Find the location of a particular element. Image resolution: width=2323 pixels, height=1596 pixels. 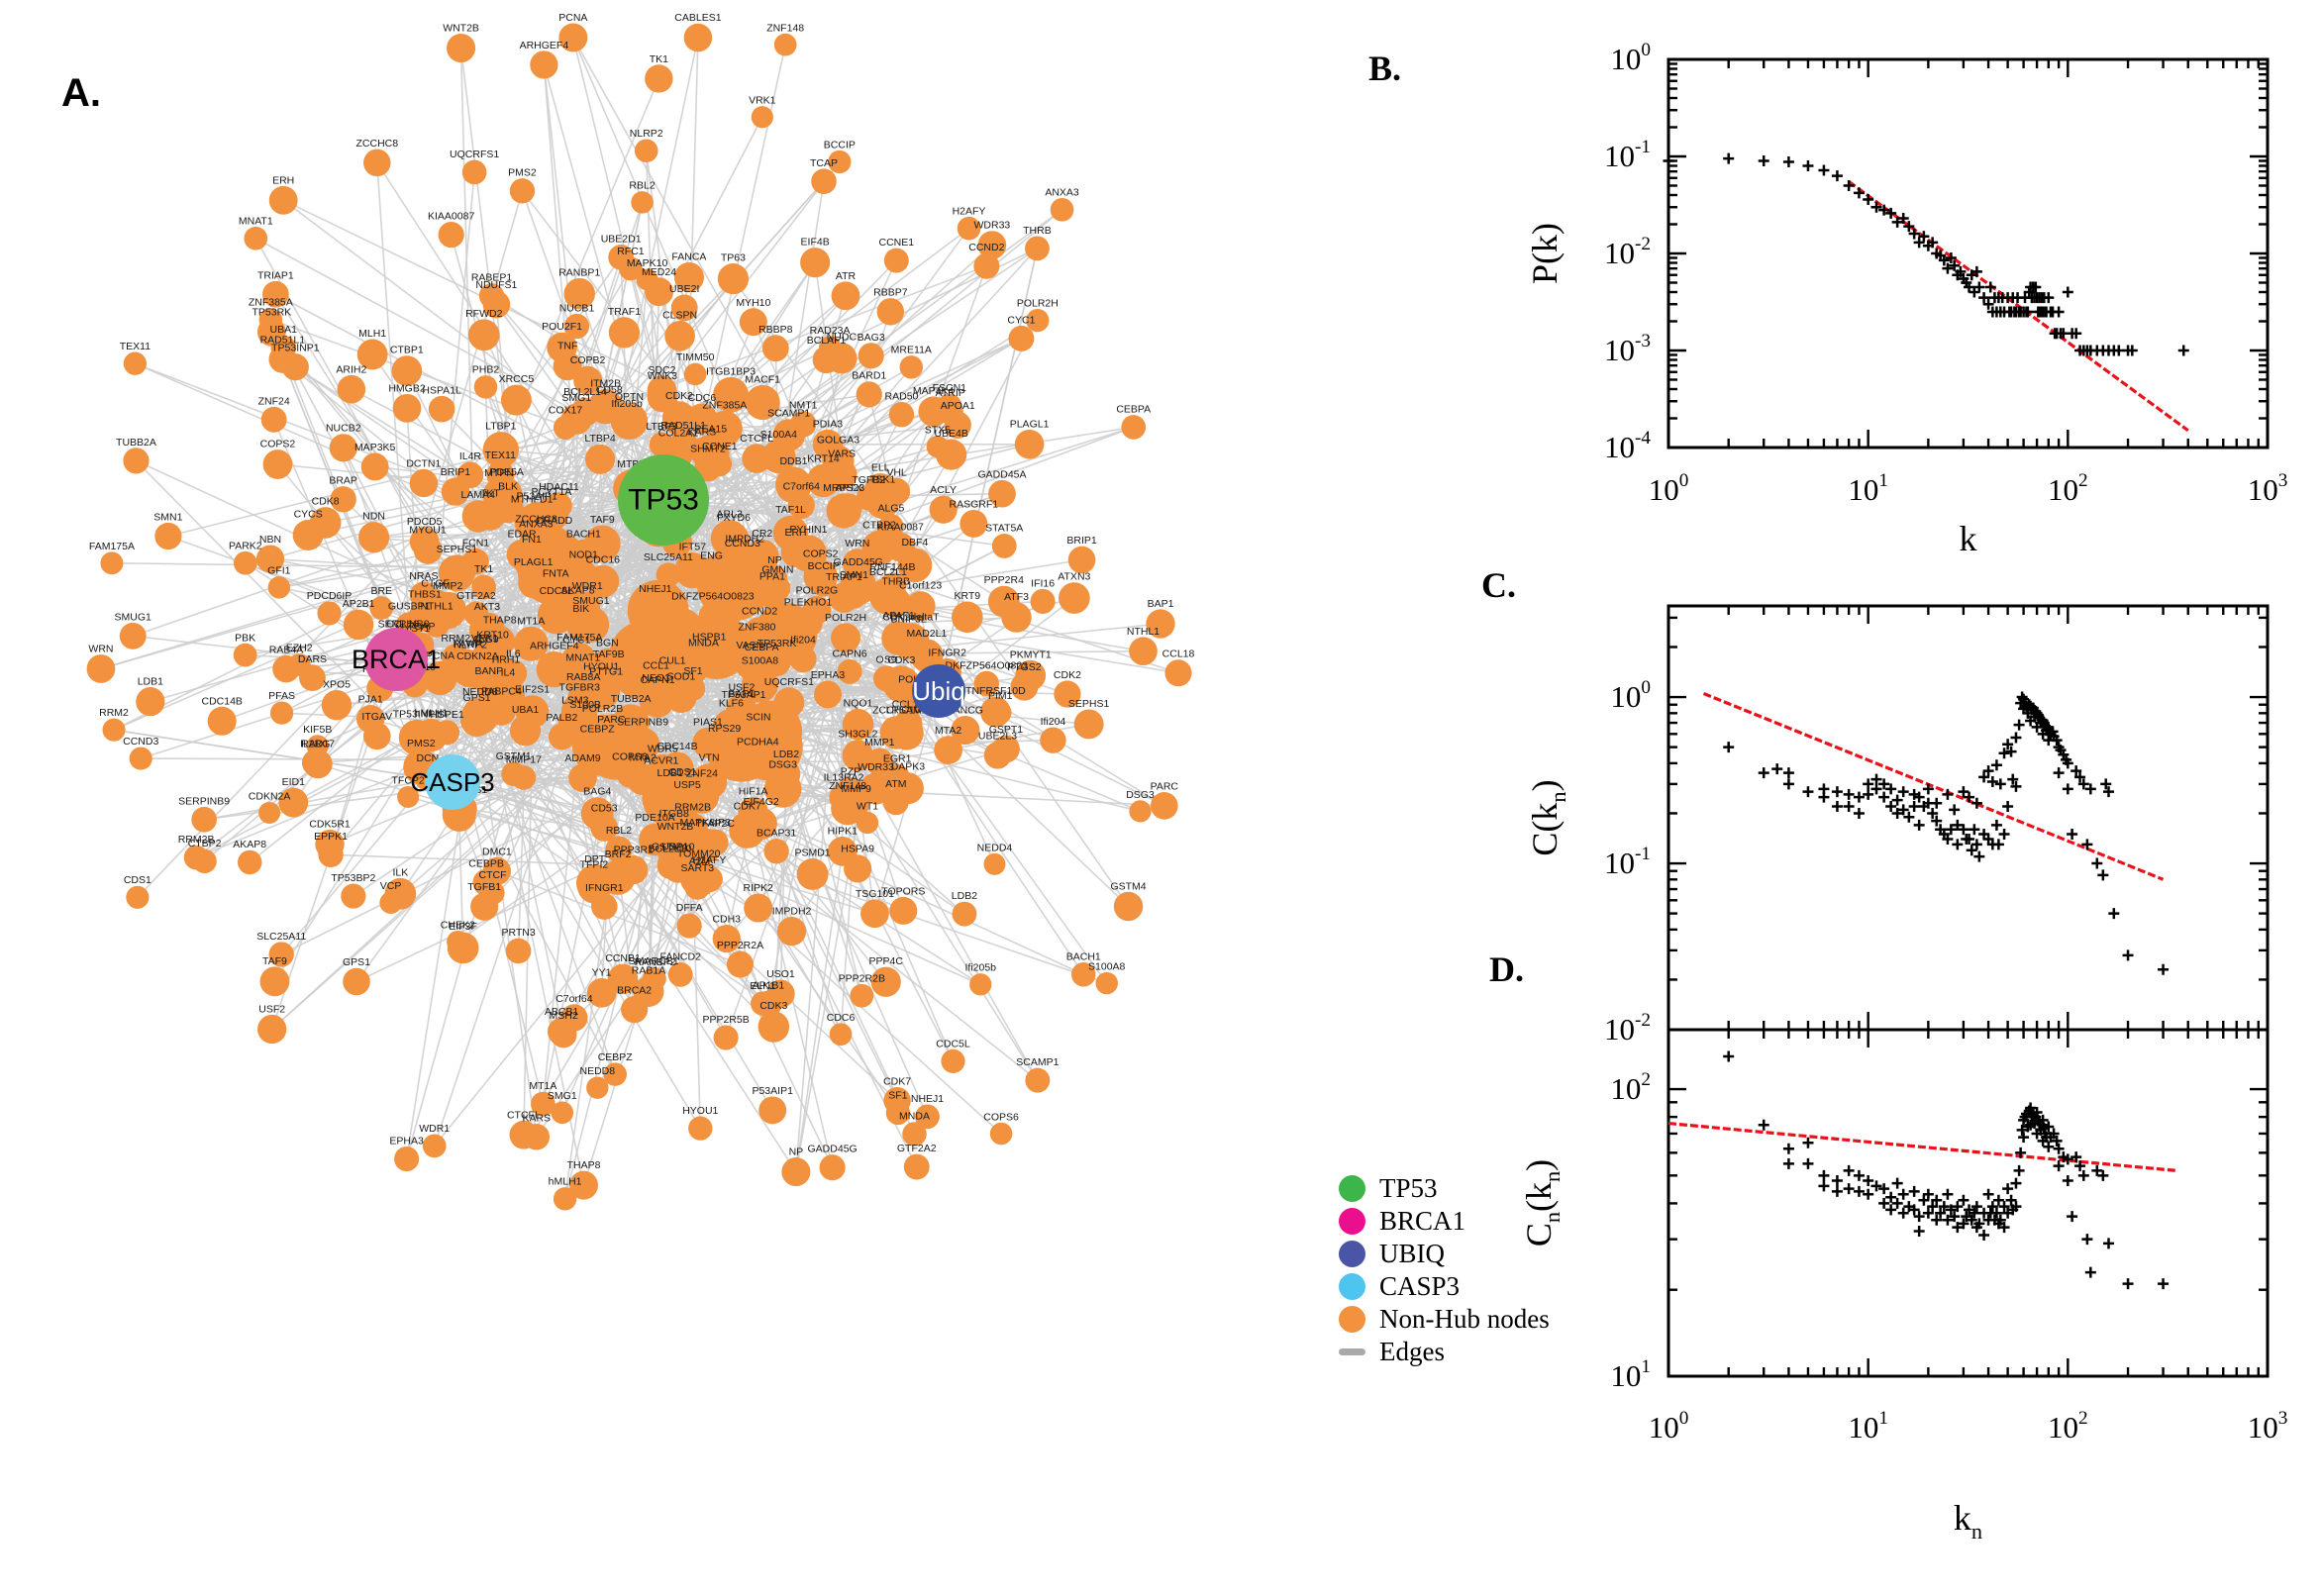

gene-label: ANXA3 is located at coordinates (536, 525).